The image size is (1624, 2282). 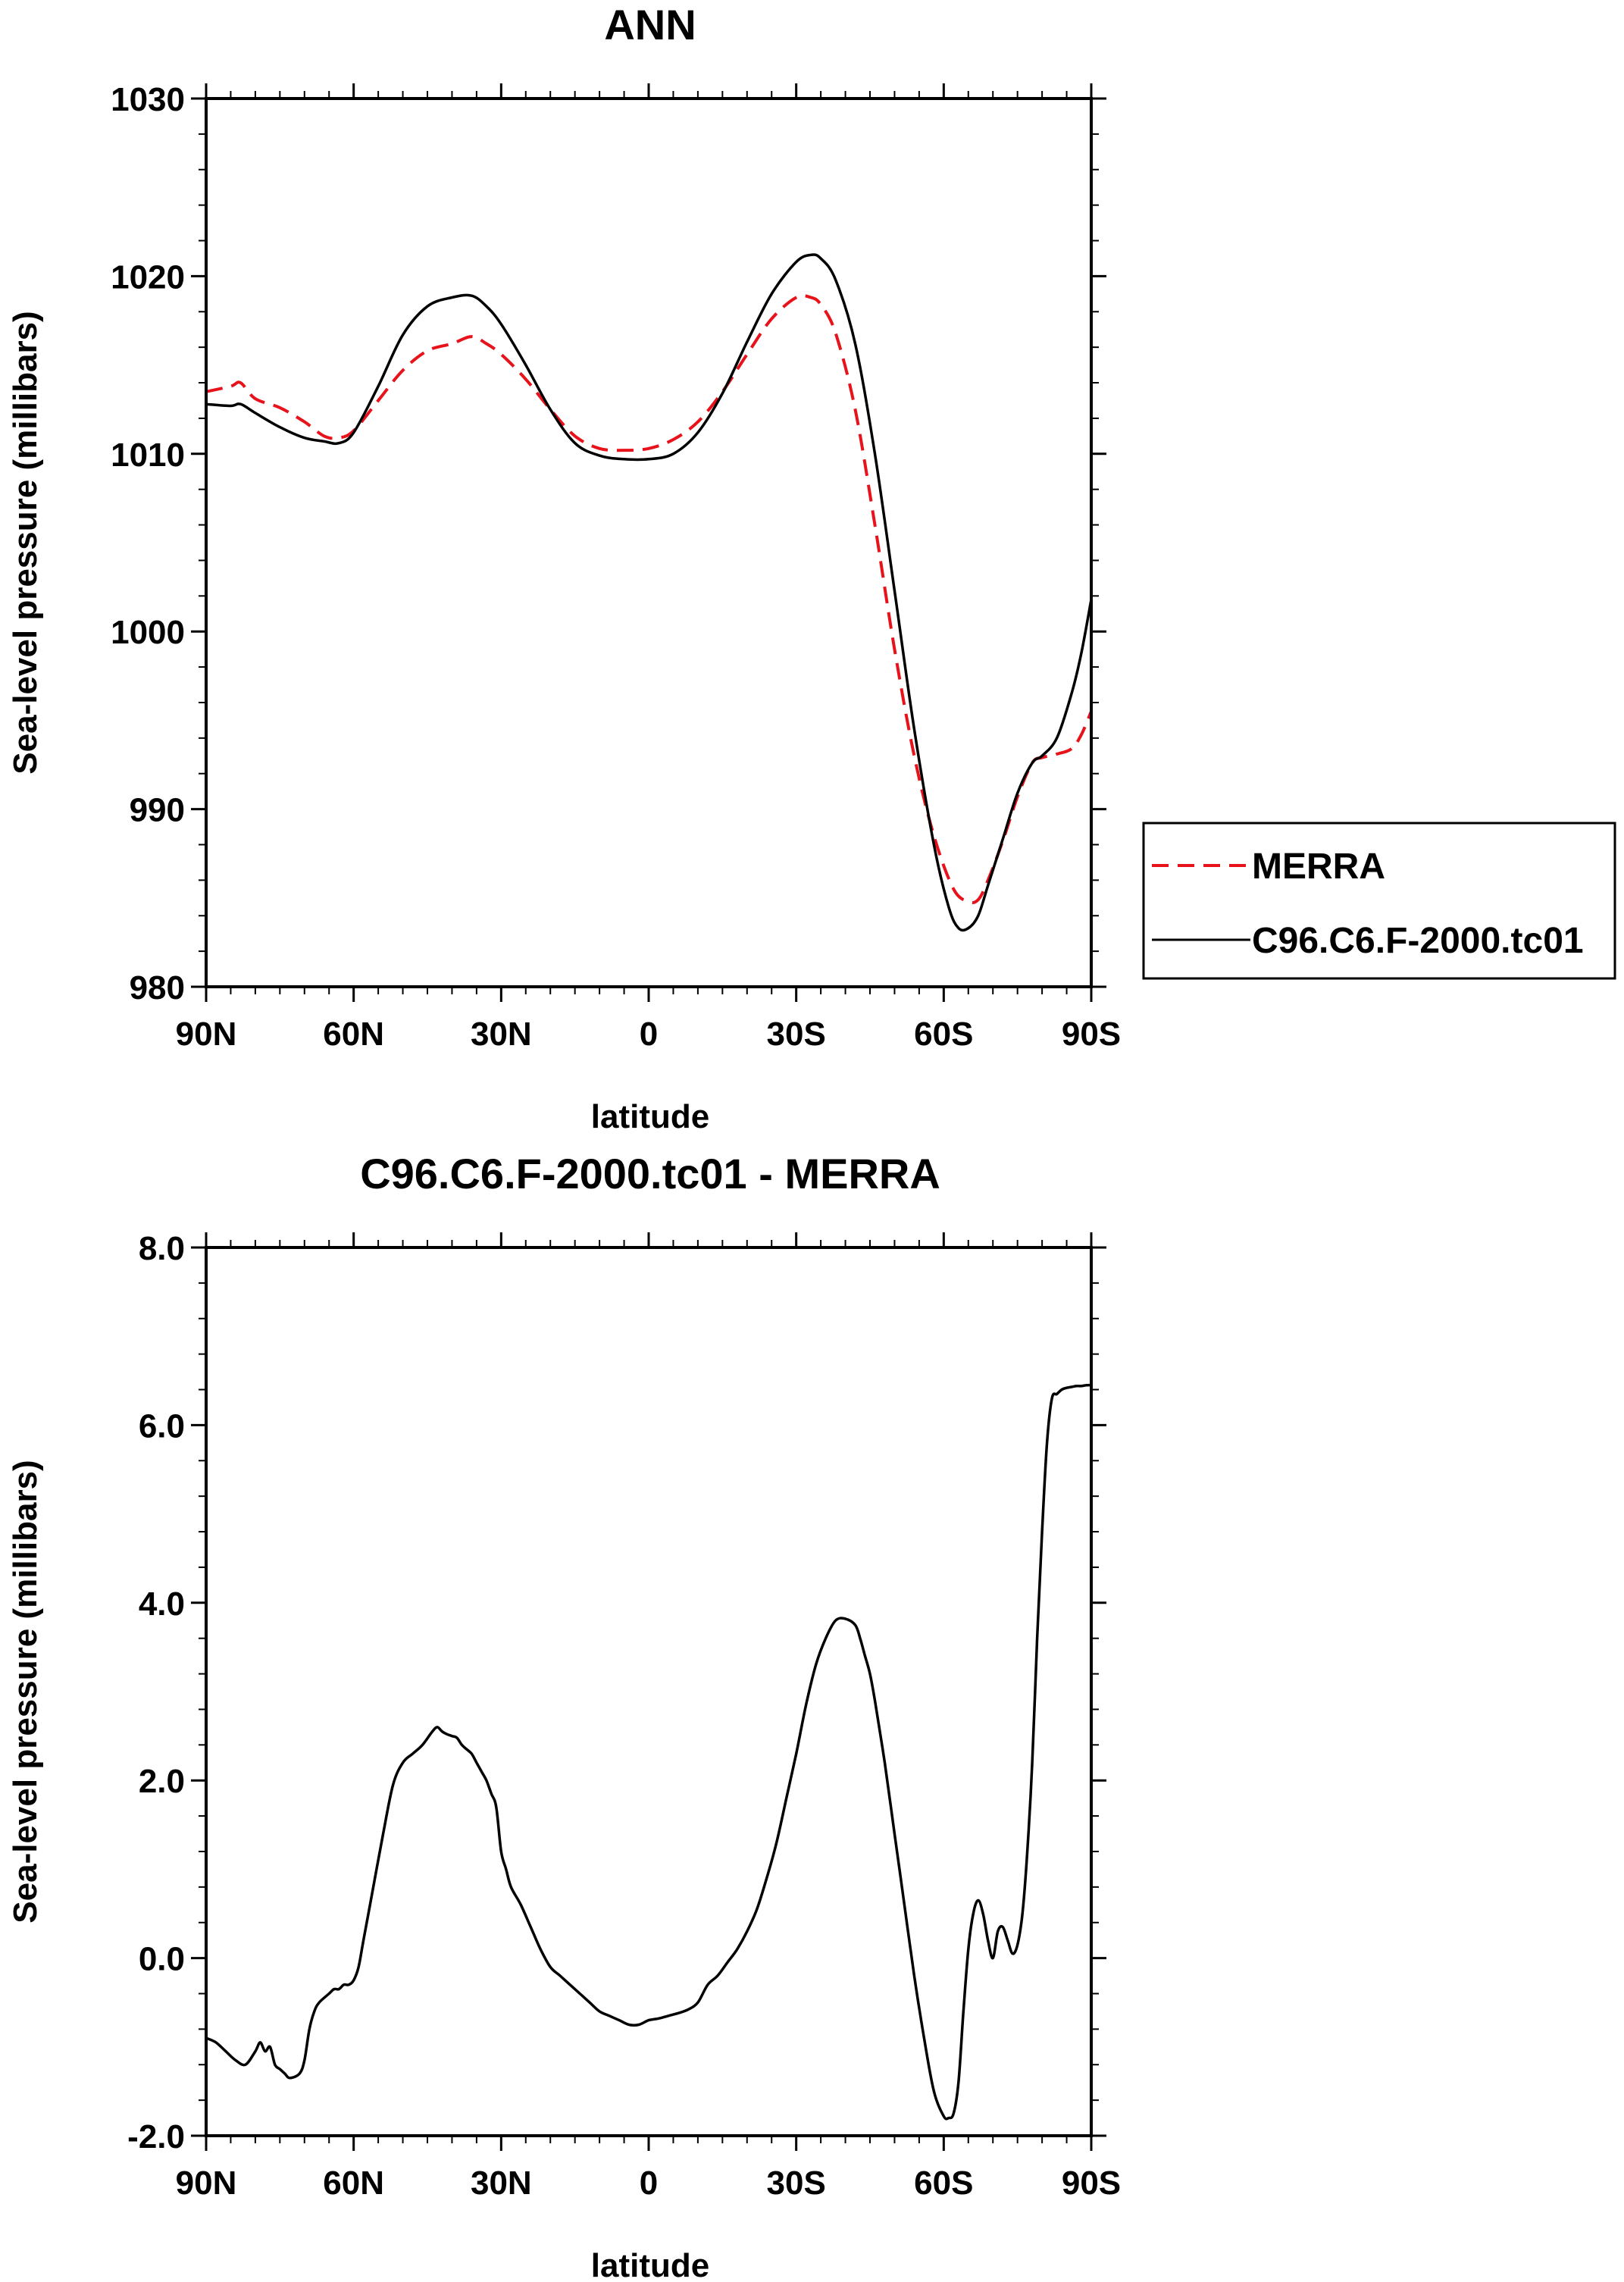 I want to click on y-tick-label: 2.0, so click(x=162, y=1781).